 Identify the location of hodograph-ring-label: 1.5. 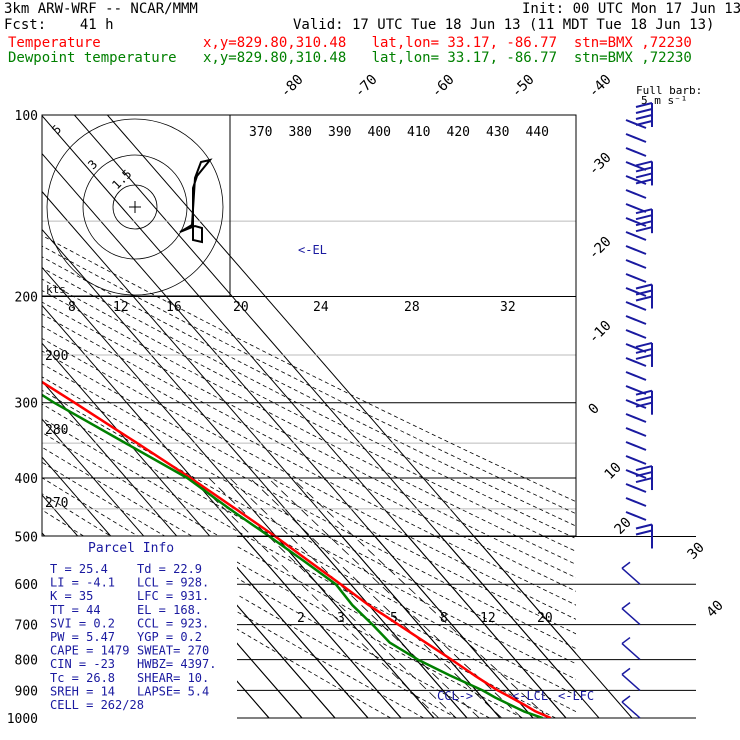
(121, 179).